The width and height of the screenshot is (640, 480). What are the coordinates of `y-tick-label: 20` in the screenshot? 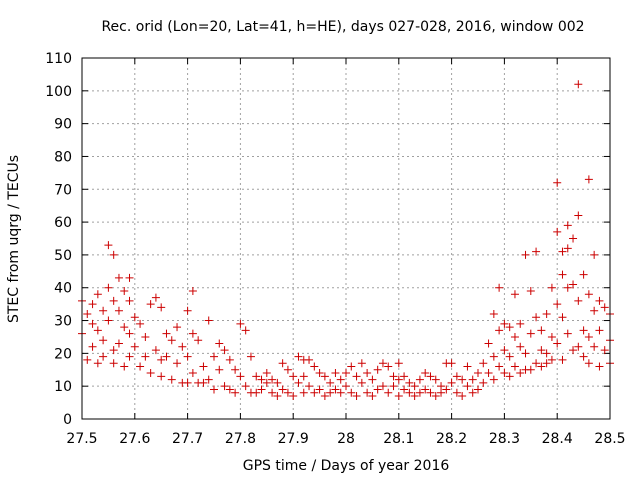 It's located at (63, 354).